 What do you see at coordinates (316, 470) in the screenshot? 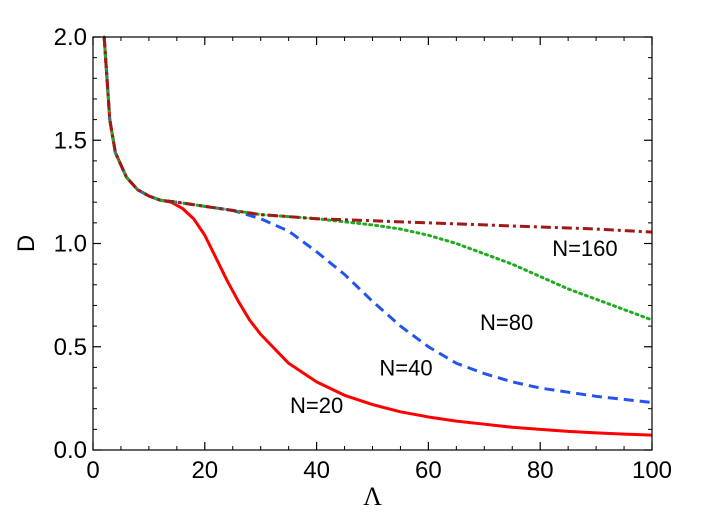
I see `x-tick-label: 40` at bounding box center [316, 470].